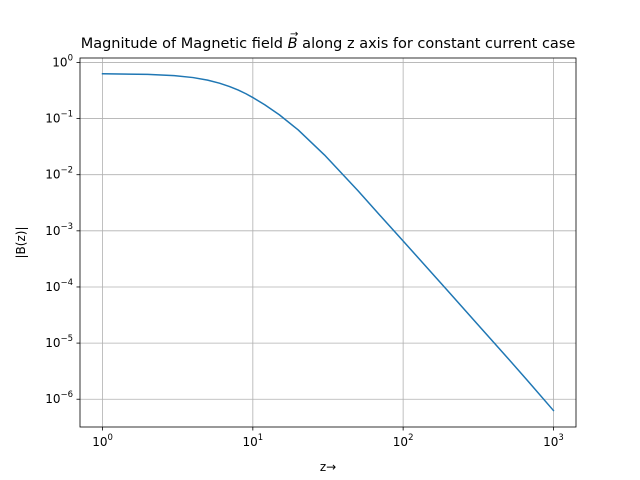 This screenshot has width=640, height=480. What do you see at coordinates (59, 230) in the screenshot?
I see `y-tick-label: 10⁻³` at bounding box center [59, 230].